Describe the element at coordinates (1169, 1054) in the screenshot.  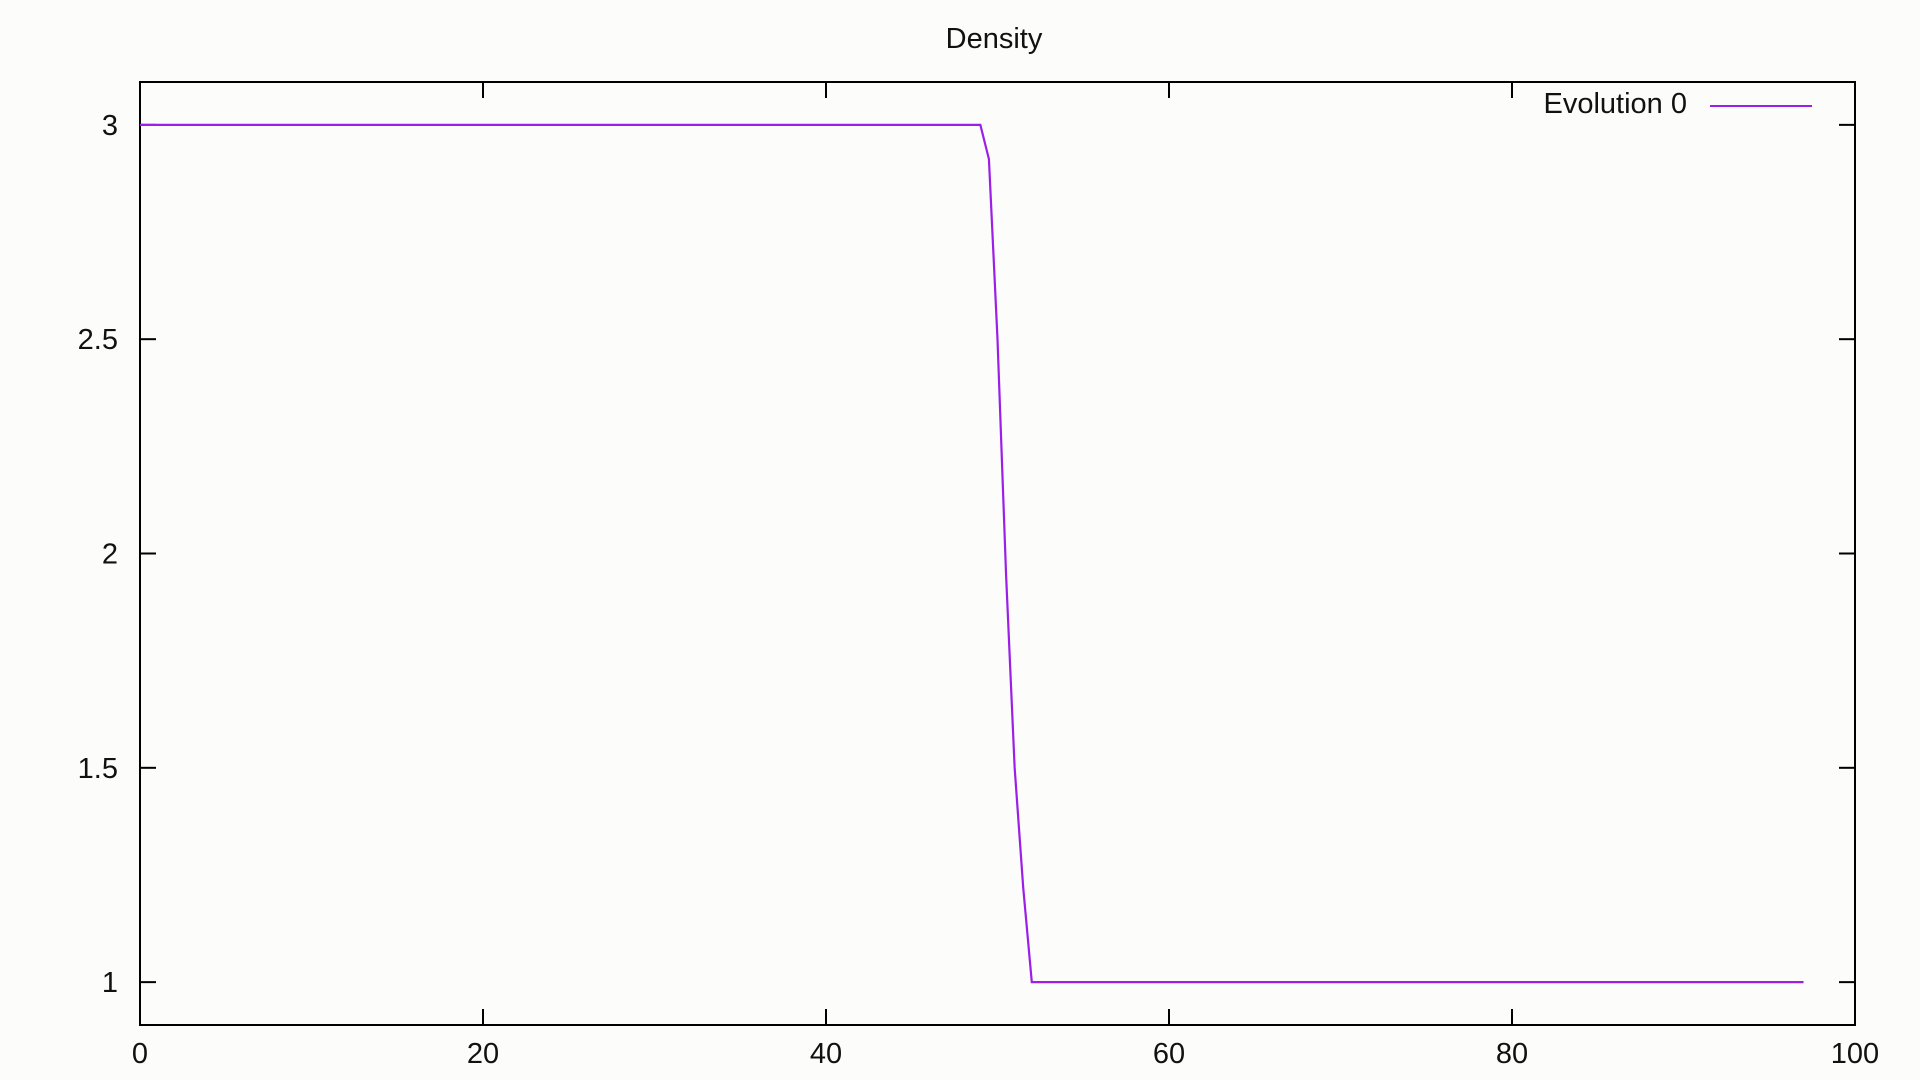
I see `x-tick-label-3: 60` at that location.